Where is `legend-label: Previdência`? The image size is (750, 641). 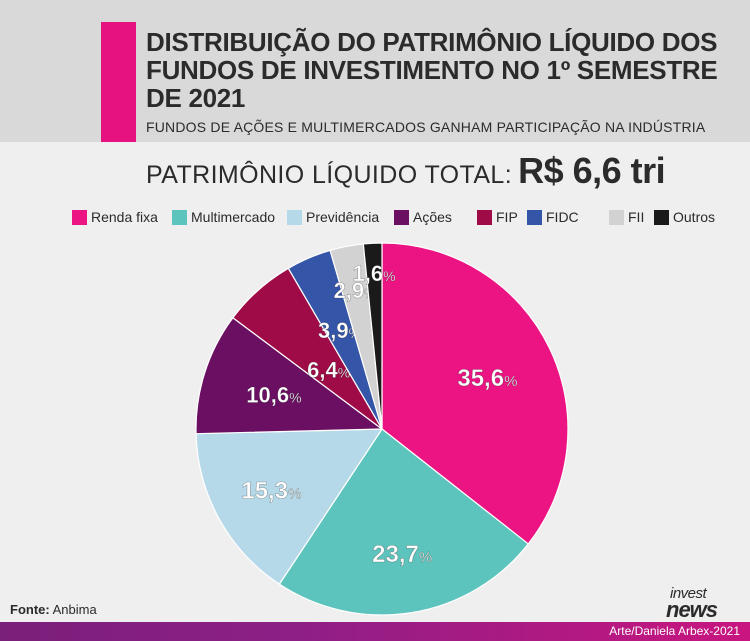 legend-label: Previdência is located at coordinates (343, 217).